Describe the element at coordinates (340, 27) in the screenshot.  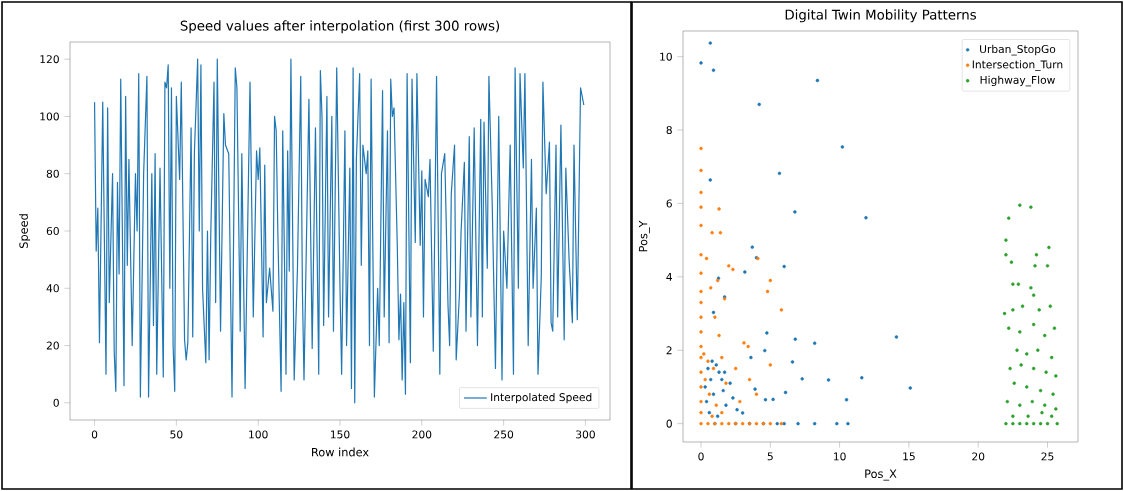
I see `chart-title: Speed values after interpolation (first 300 rows)` at that location.